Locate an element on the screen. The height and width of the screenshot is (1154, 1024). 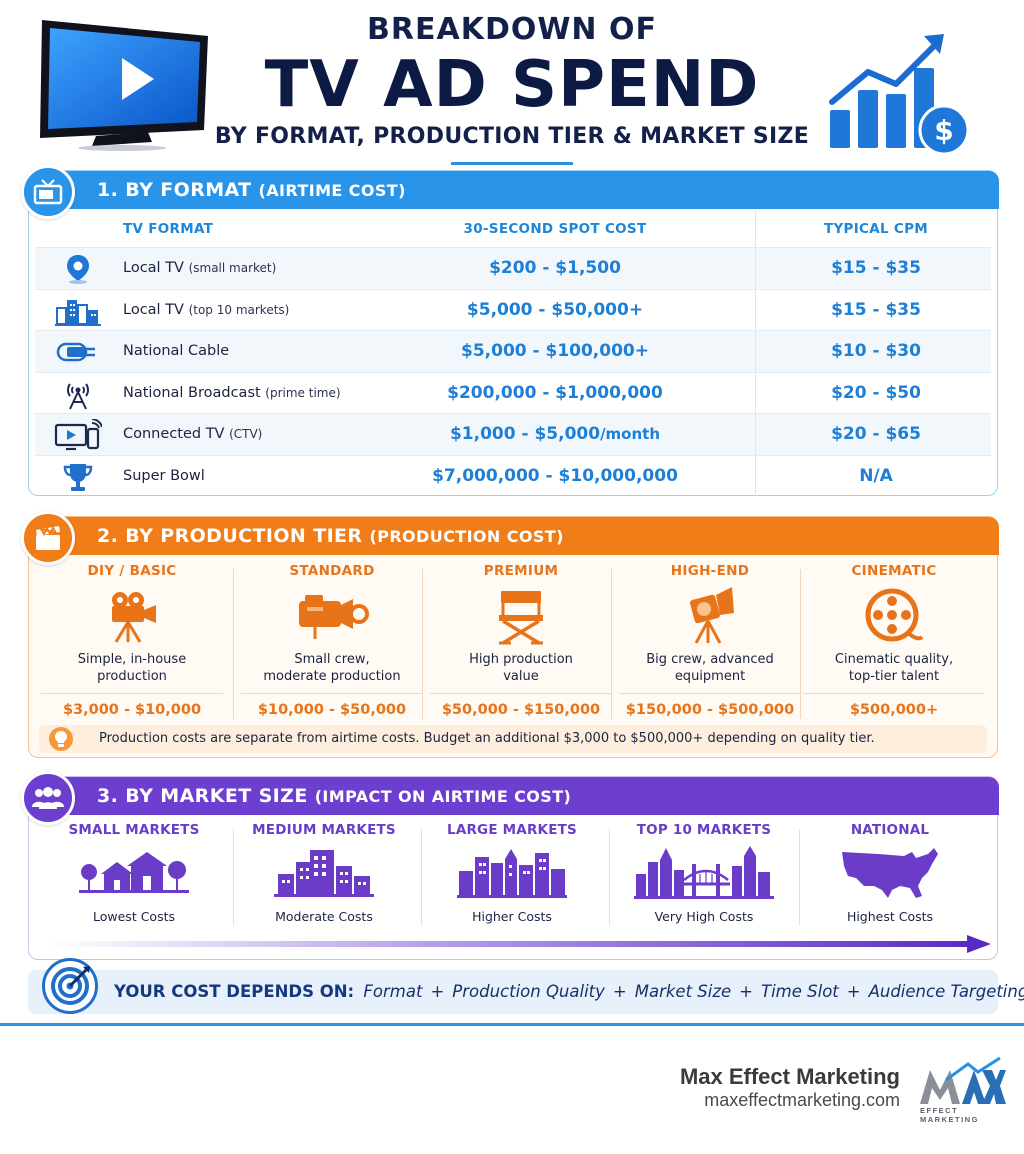
us-map-icon is located at coordinates (890, 873).